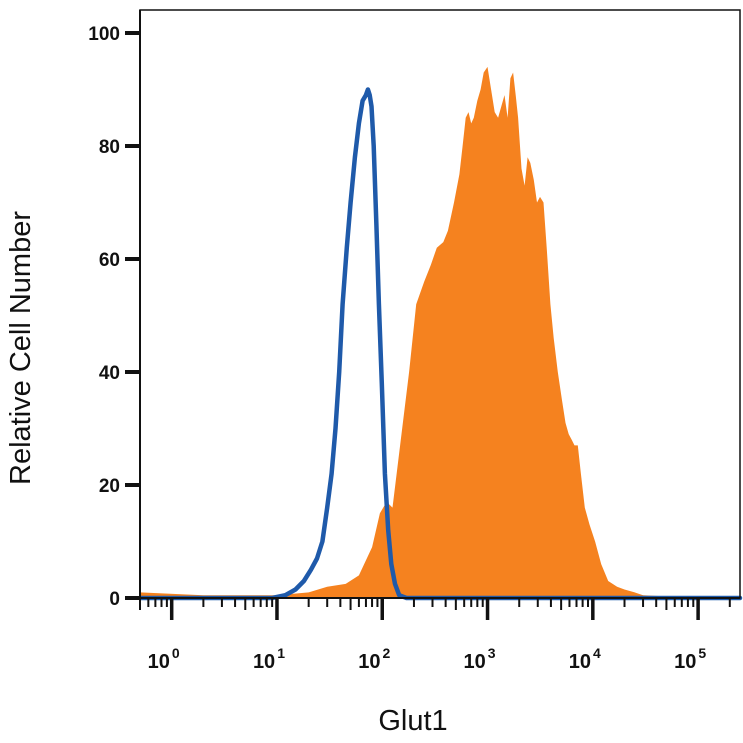 The image size is (743, 743). I want to click on x-tick-label-4: 10 4, so click(585, 659).